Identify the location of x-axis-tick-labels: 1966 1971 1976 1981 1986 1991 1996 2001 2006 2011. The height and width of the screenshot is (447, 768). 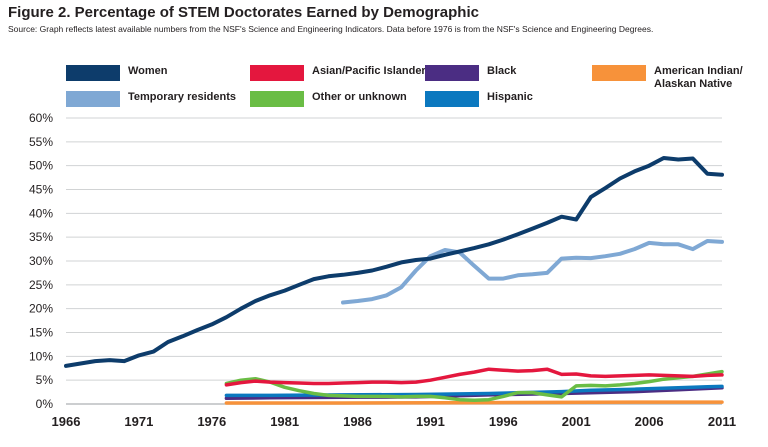
(394, 421).